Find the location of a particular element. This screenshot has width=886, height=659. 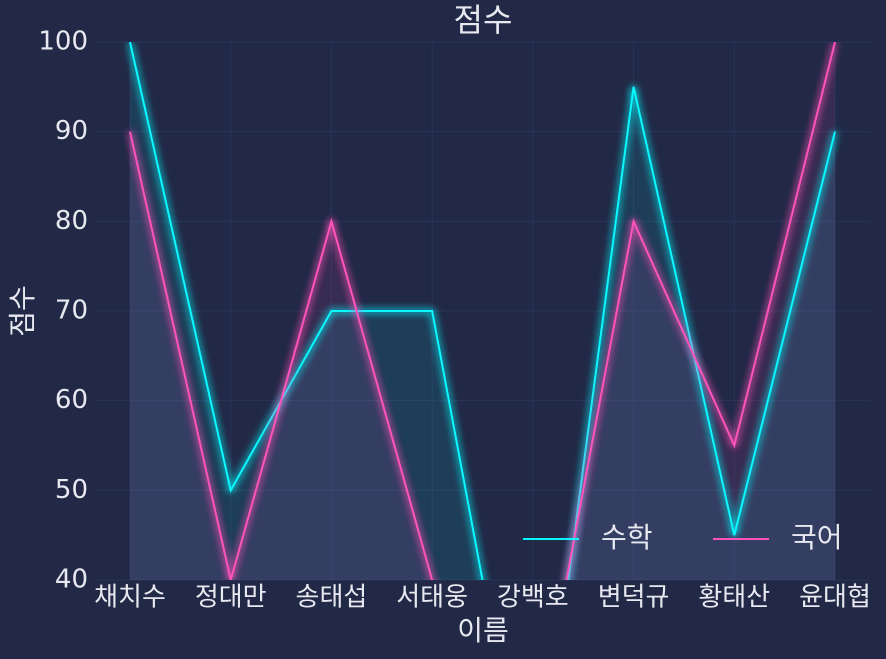

y-tick-label: 60 is located at coordinates (71, 400).